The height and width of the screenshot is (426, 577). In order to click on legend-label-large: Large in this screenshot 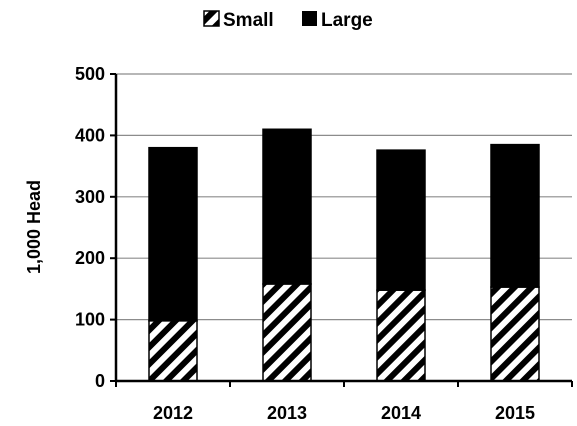, I will do `click(347, 20)`.